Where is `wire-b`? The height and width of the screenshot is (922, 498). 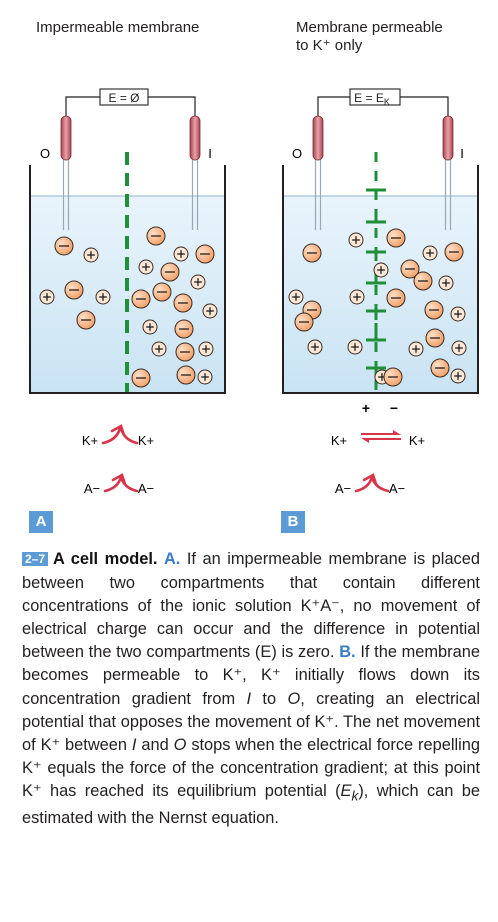
wire-b is located at coordinates (383, 107).